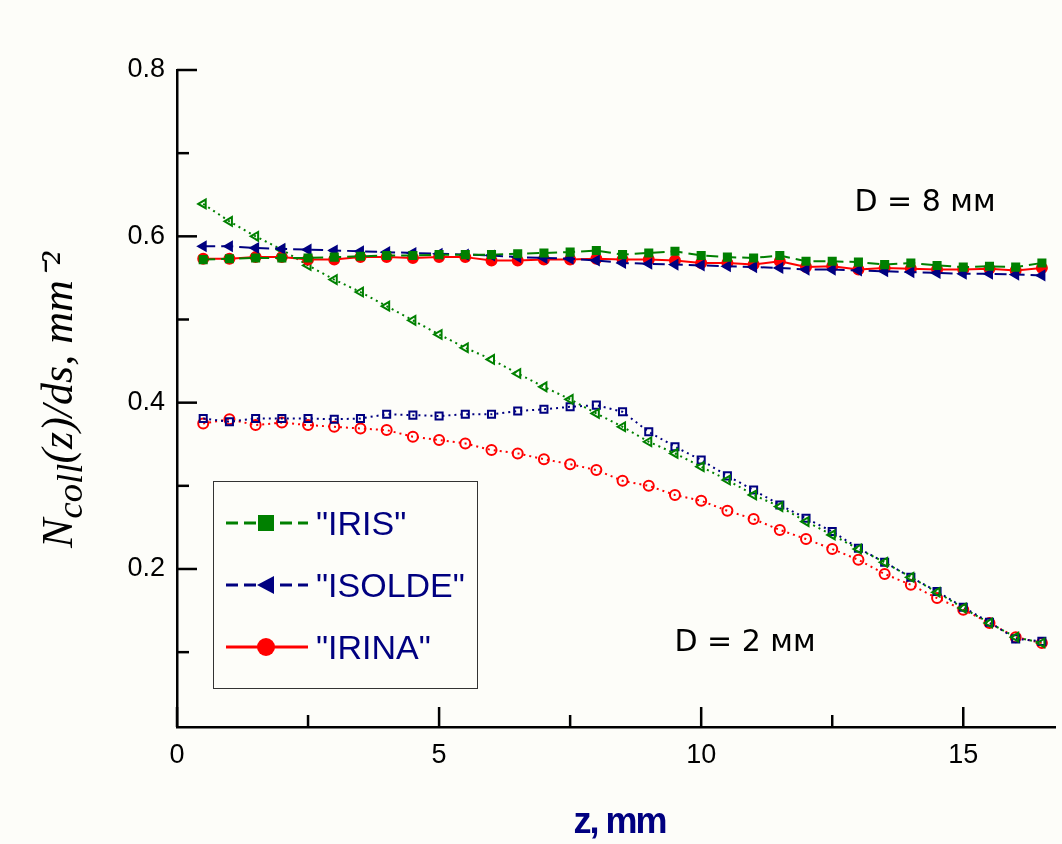 This screenshot has height=844, width=1062. What do you see at coordinates (745, 640) in the screenshot?
I see `annotation: D = 2 мм` at bounding box center [745, 640].